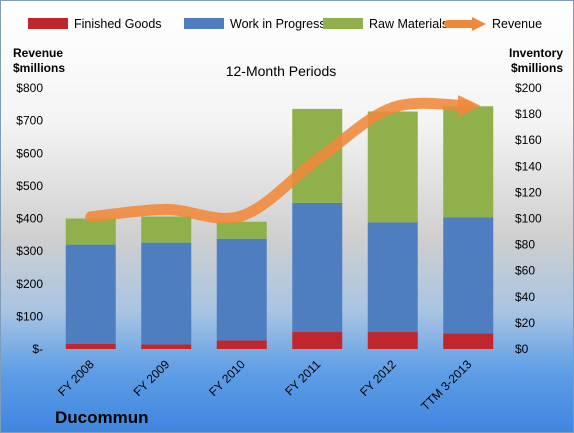 The image size is (574, 433). I want to click on right-tick-label: $160, so click(528, 140).